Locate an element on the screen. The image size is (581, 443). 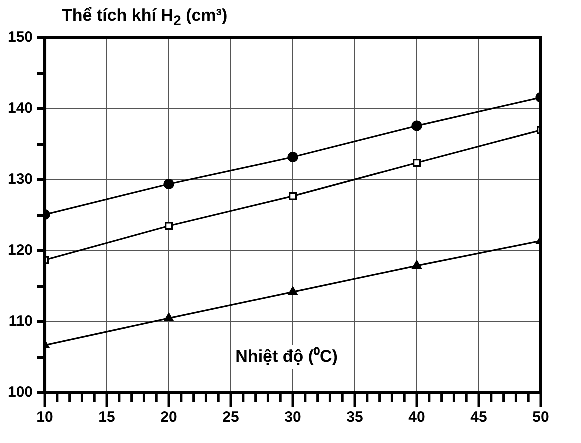
x-tick-label: 35 is located at coordinates (355, 417).